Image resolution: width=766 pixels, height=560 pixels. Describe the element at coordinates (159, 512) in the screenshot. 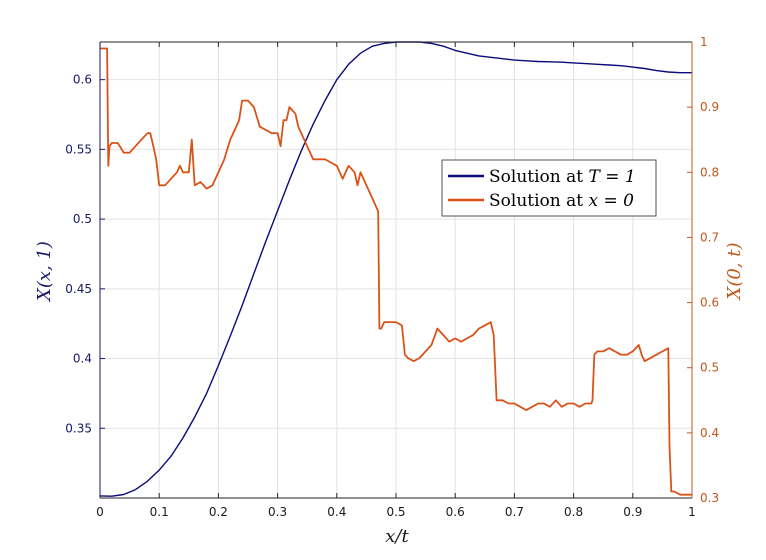

I see `x-tick-label: 0.1` at that location.